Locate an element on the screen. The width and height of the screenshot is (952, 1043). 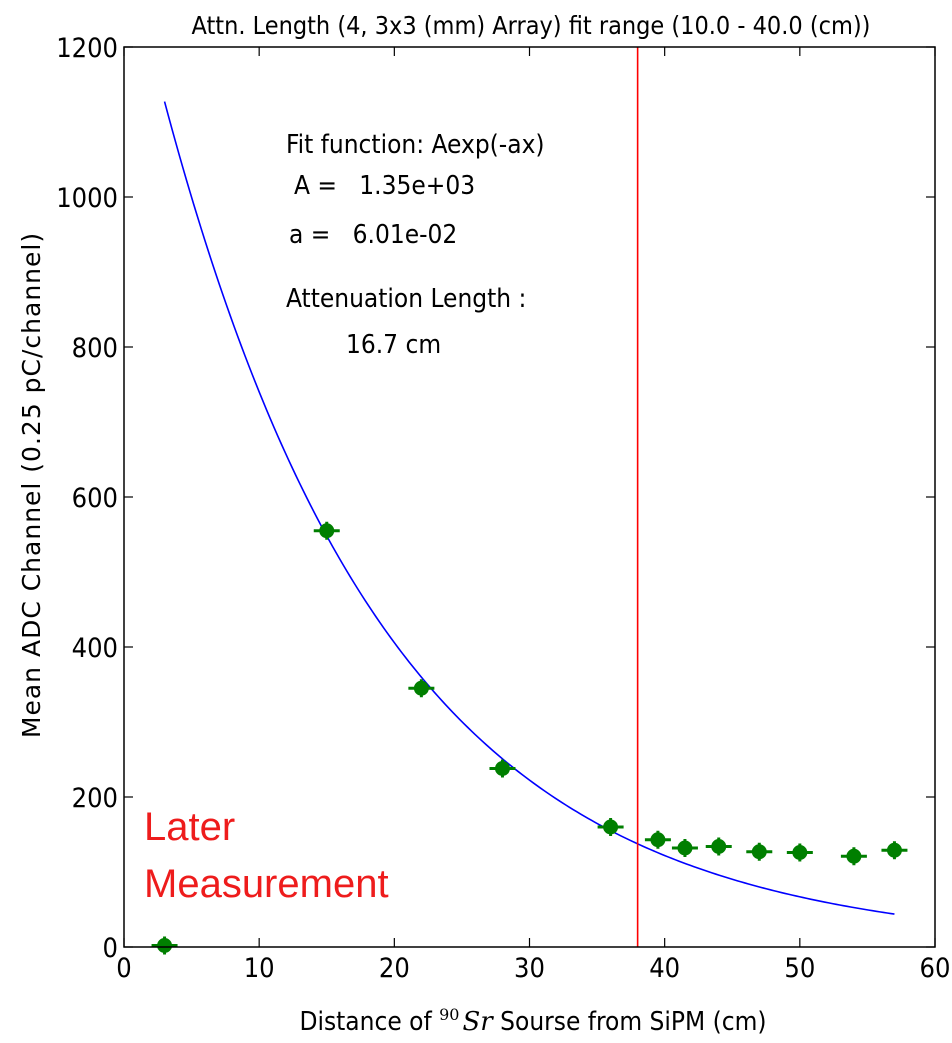
x-tick-label: 0 is located at coordinates (123, 968).